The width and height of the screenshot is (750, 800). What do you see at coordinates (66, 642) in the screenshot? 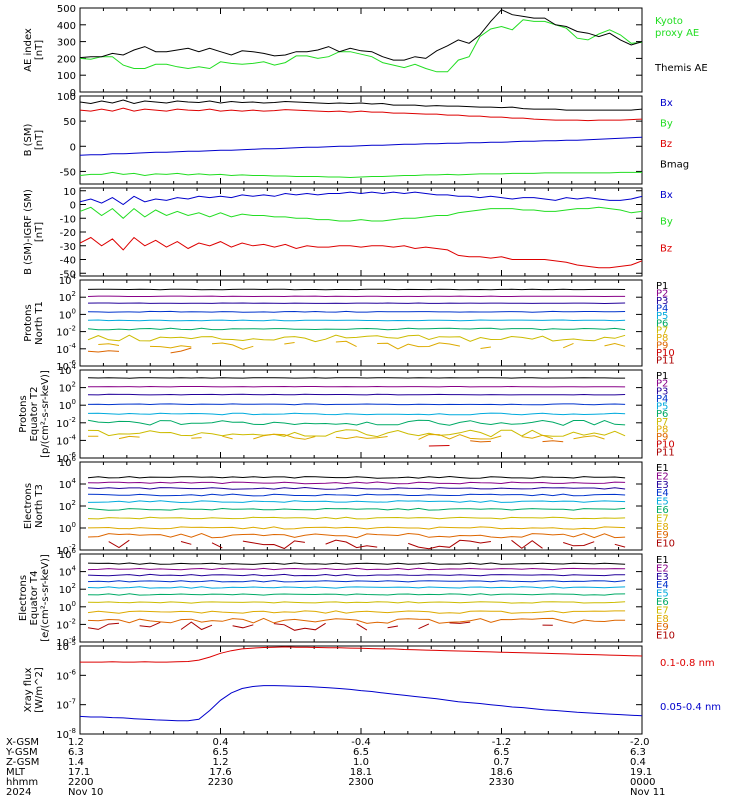
I see `y-tick-label: 10⁻⁴` at bounding box center [66, 642].